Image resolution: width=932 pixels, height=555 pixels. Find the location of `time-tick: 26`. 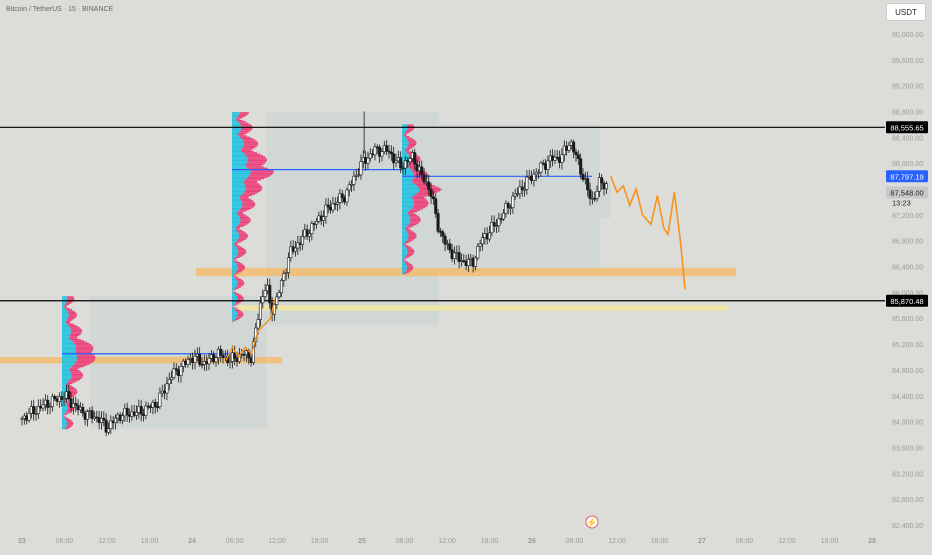

time-tick: 26 is located at coordinates (532, 541).